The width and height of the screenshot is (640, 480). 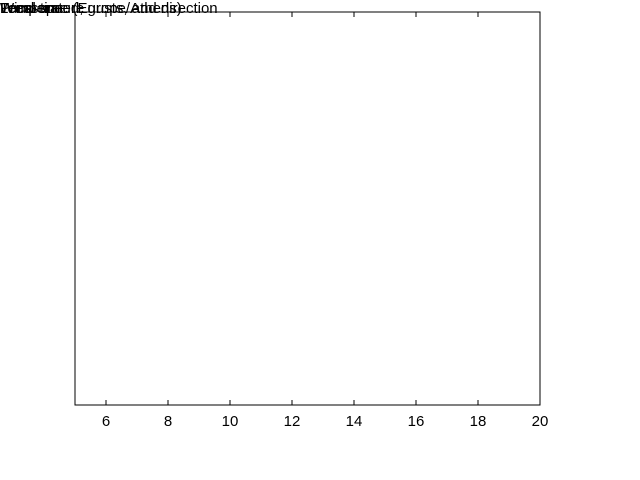 What do you see at coordinates (354, 421) in the screenshot?
I see `x-tick-label-14: 14` at bounding box center [354, 421].